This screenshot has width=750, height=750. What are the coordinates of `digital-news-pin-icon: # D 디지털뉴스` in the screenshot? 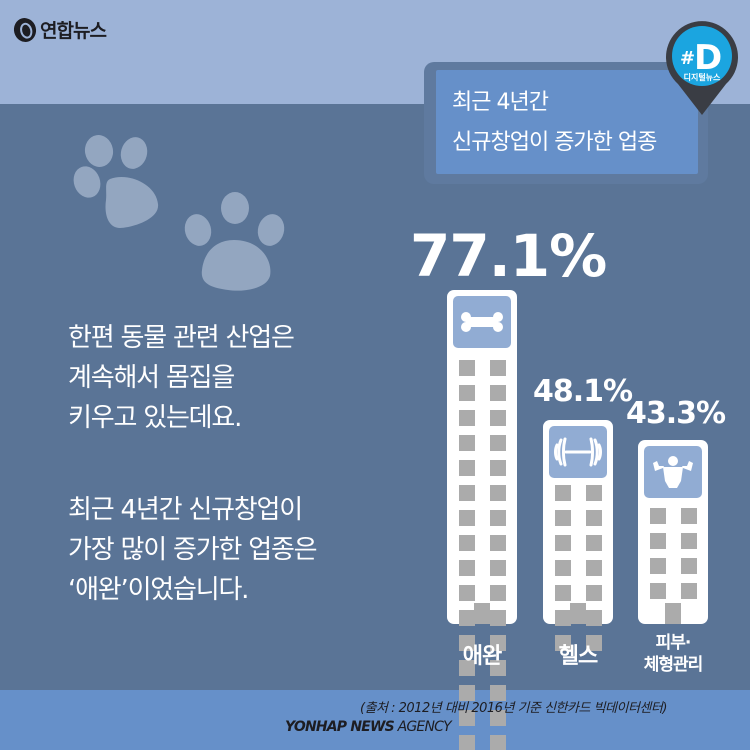 It's located at (702, 68).